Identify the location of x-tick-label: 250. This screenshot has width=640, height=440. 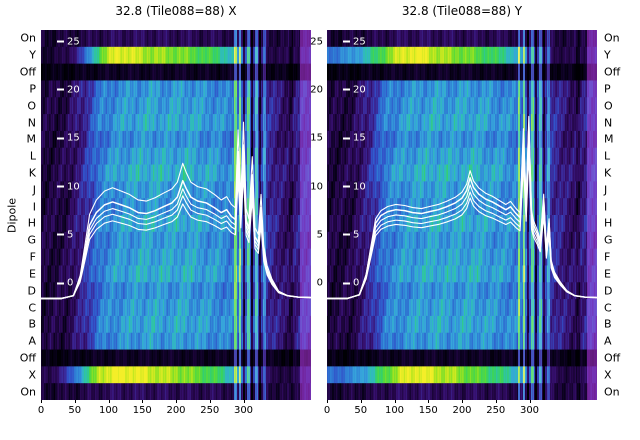
(496, 410).